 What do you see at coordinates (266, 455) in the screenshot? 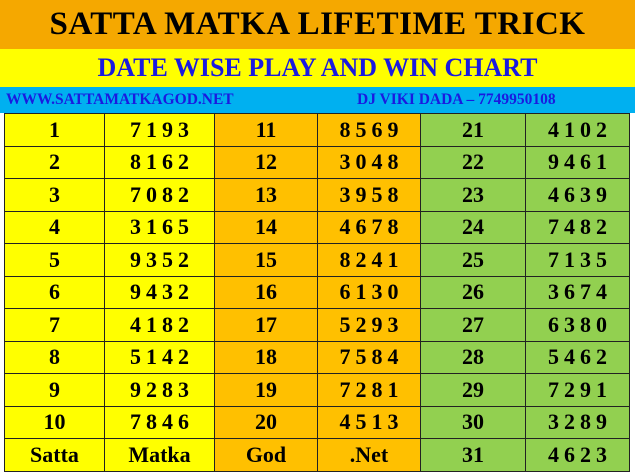
I see `footer-cell: God` at bounding box center [266, 455].